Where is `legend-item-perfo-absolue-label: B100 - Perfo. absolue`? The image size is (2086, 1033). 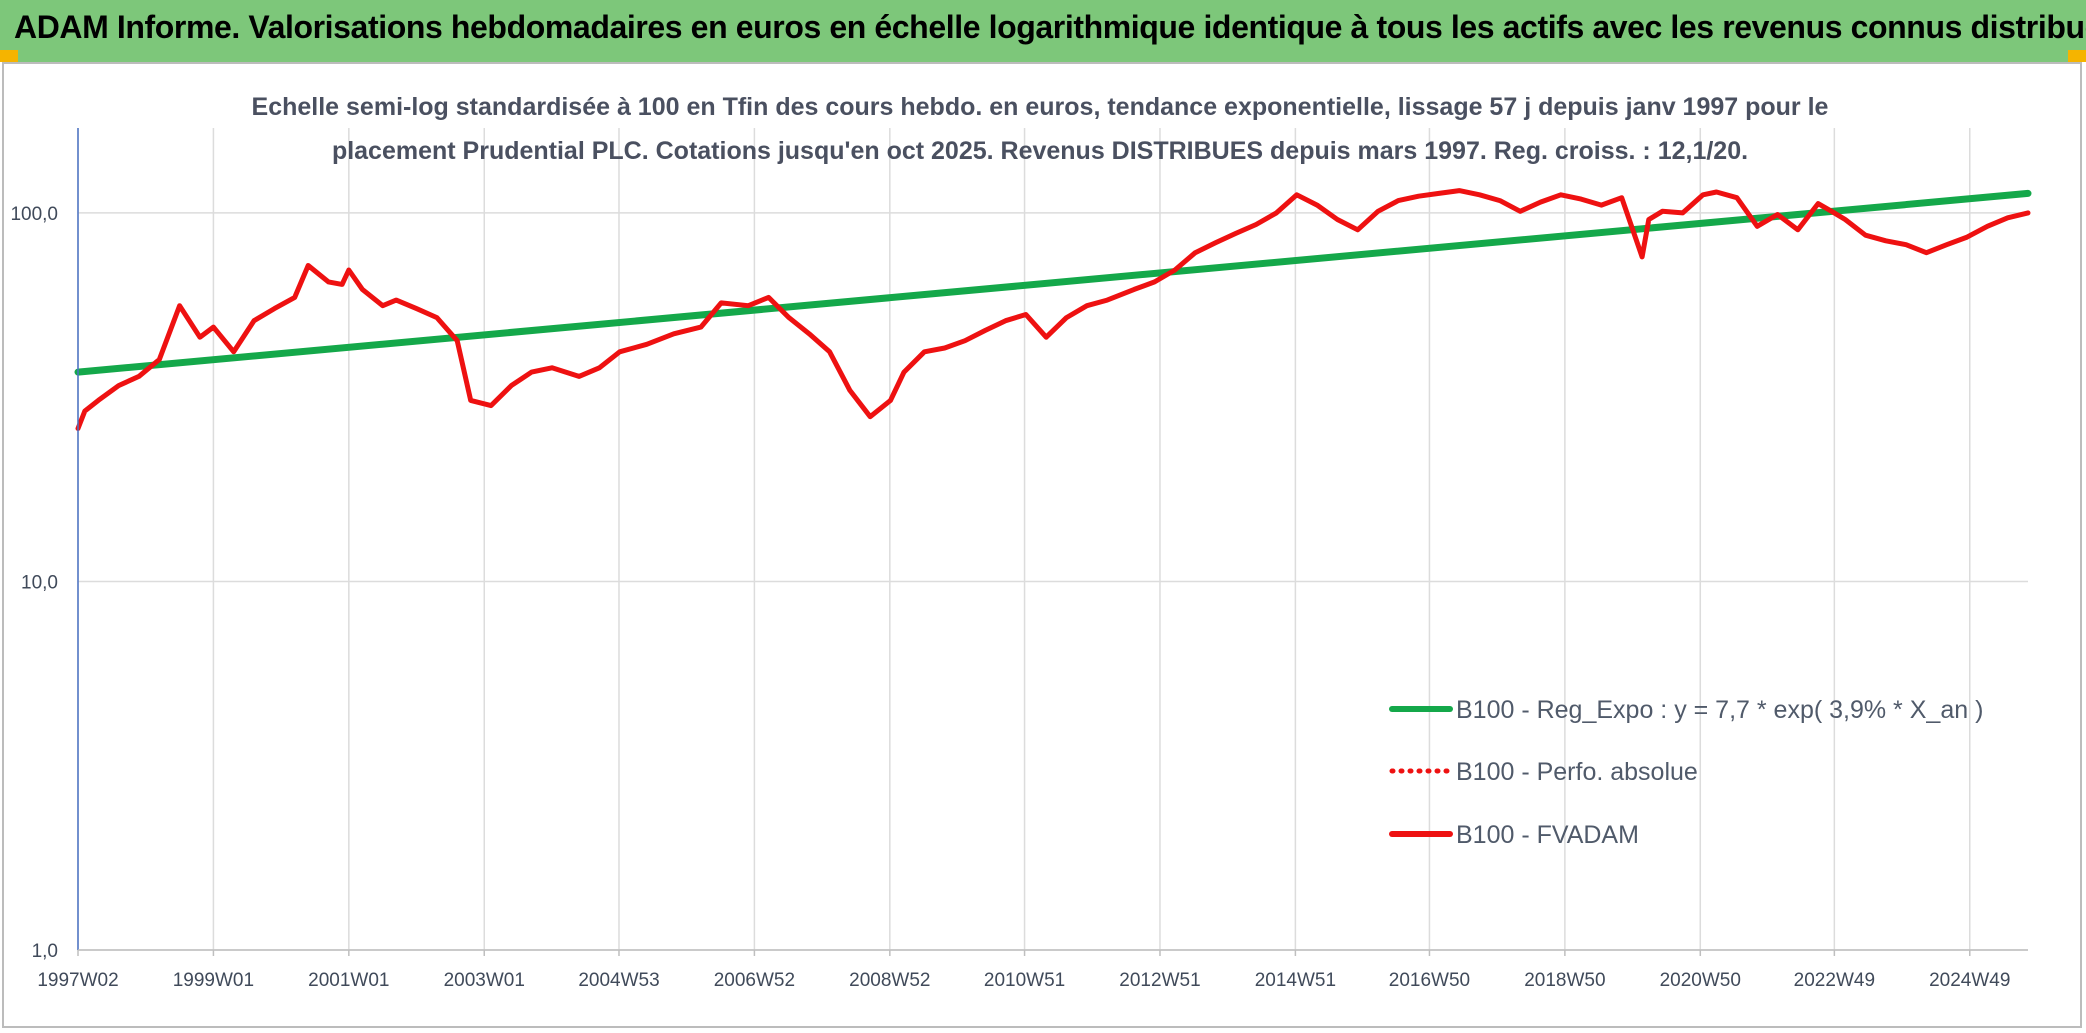
legend-item-perfo-absolue-label: B100 - Perfo. absolue is located at coordinates (1577, 772).